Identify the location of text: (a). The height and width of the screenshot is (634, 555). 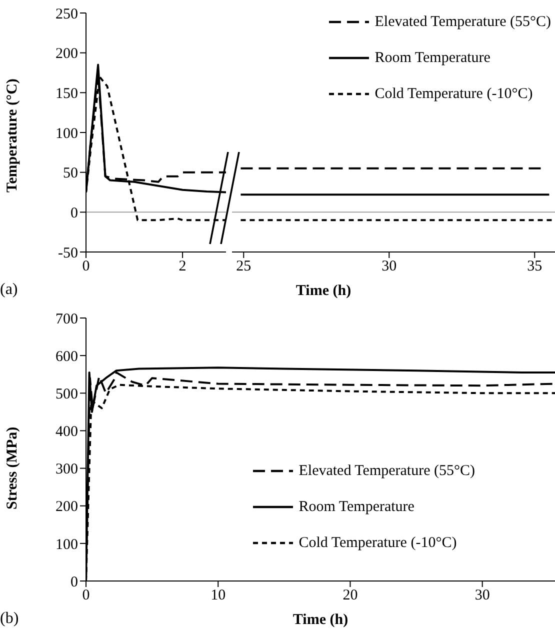
(9, 290).